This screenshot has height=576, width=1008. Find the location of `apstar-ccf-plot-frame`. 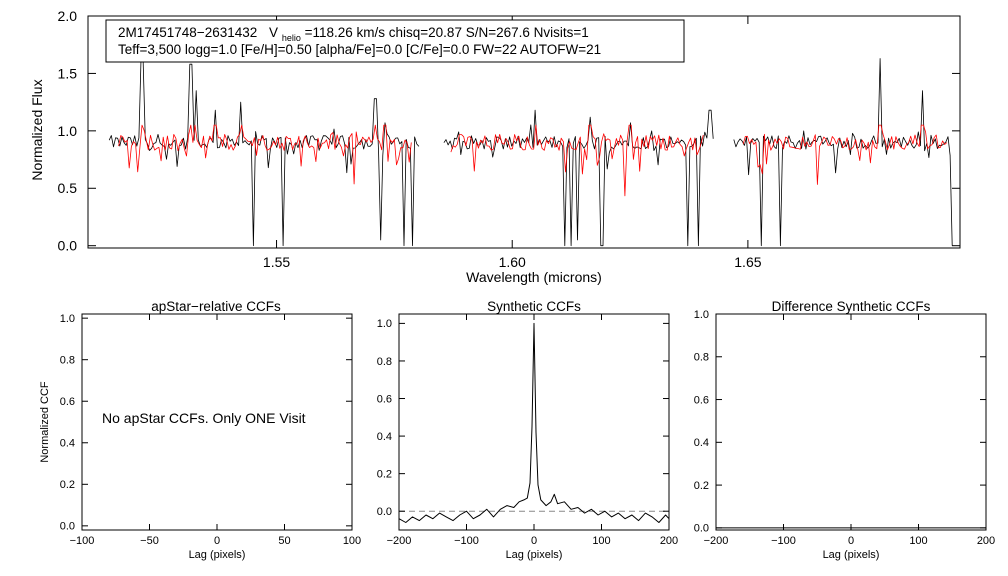

apstar-ccf-plot-frame is located at coordinates (217, 422).